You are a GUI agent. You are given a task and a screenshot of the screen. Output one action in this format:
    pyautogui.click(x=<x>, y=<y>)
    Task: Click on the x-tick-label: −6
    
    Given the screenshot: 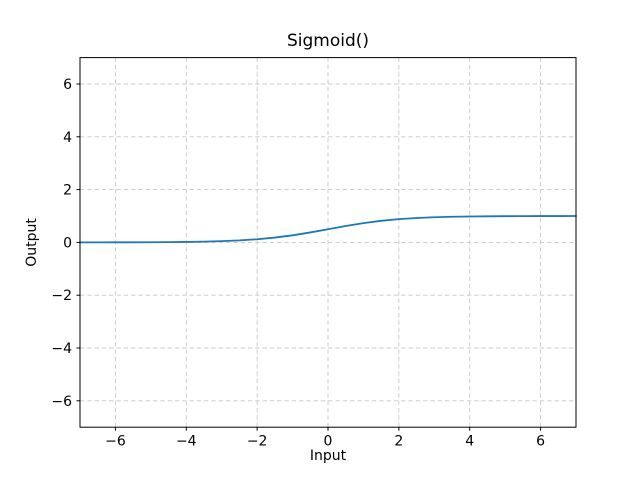 What is the action you would take?
    pyautogui.click(x=115, y=442)
    